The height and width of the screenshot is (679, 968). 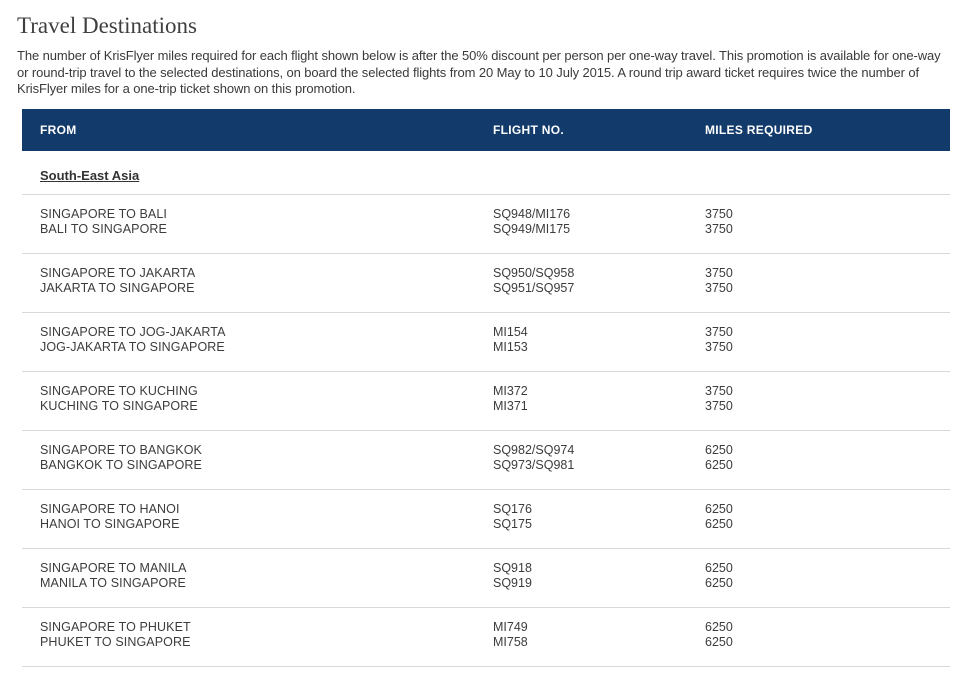 I want to click on flight-no-return: MI758, so click(x=510, y=641).